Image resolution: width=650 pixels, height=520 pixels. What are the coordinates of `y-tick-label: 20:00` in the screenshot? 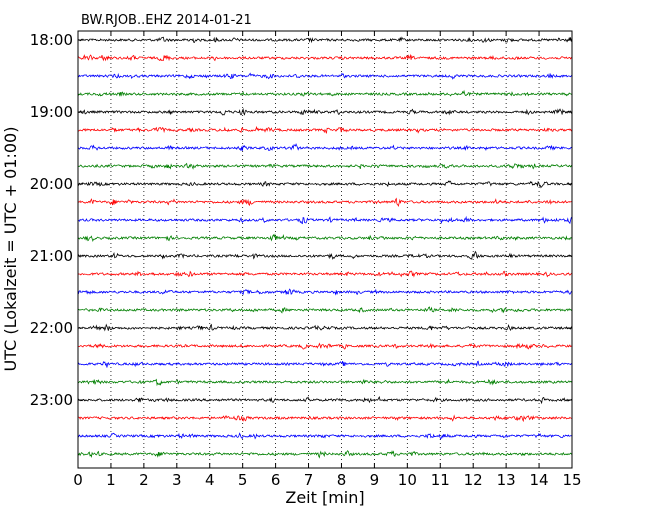 It's located at (51, 184).